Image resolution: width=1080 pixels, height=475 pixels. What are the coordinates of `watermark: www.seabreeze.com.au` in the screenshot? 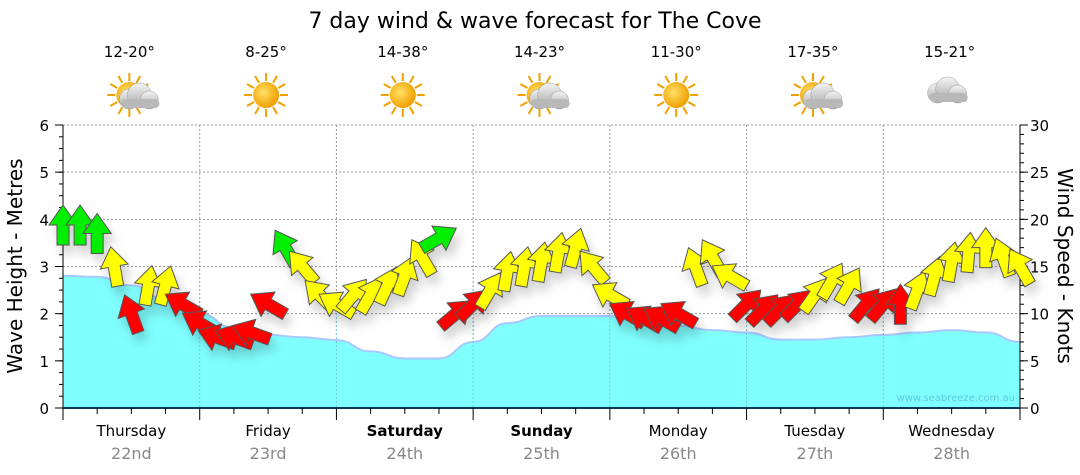 It's located at (956, 398).